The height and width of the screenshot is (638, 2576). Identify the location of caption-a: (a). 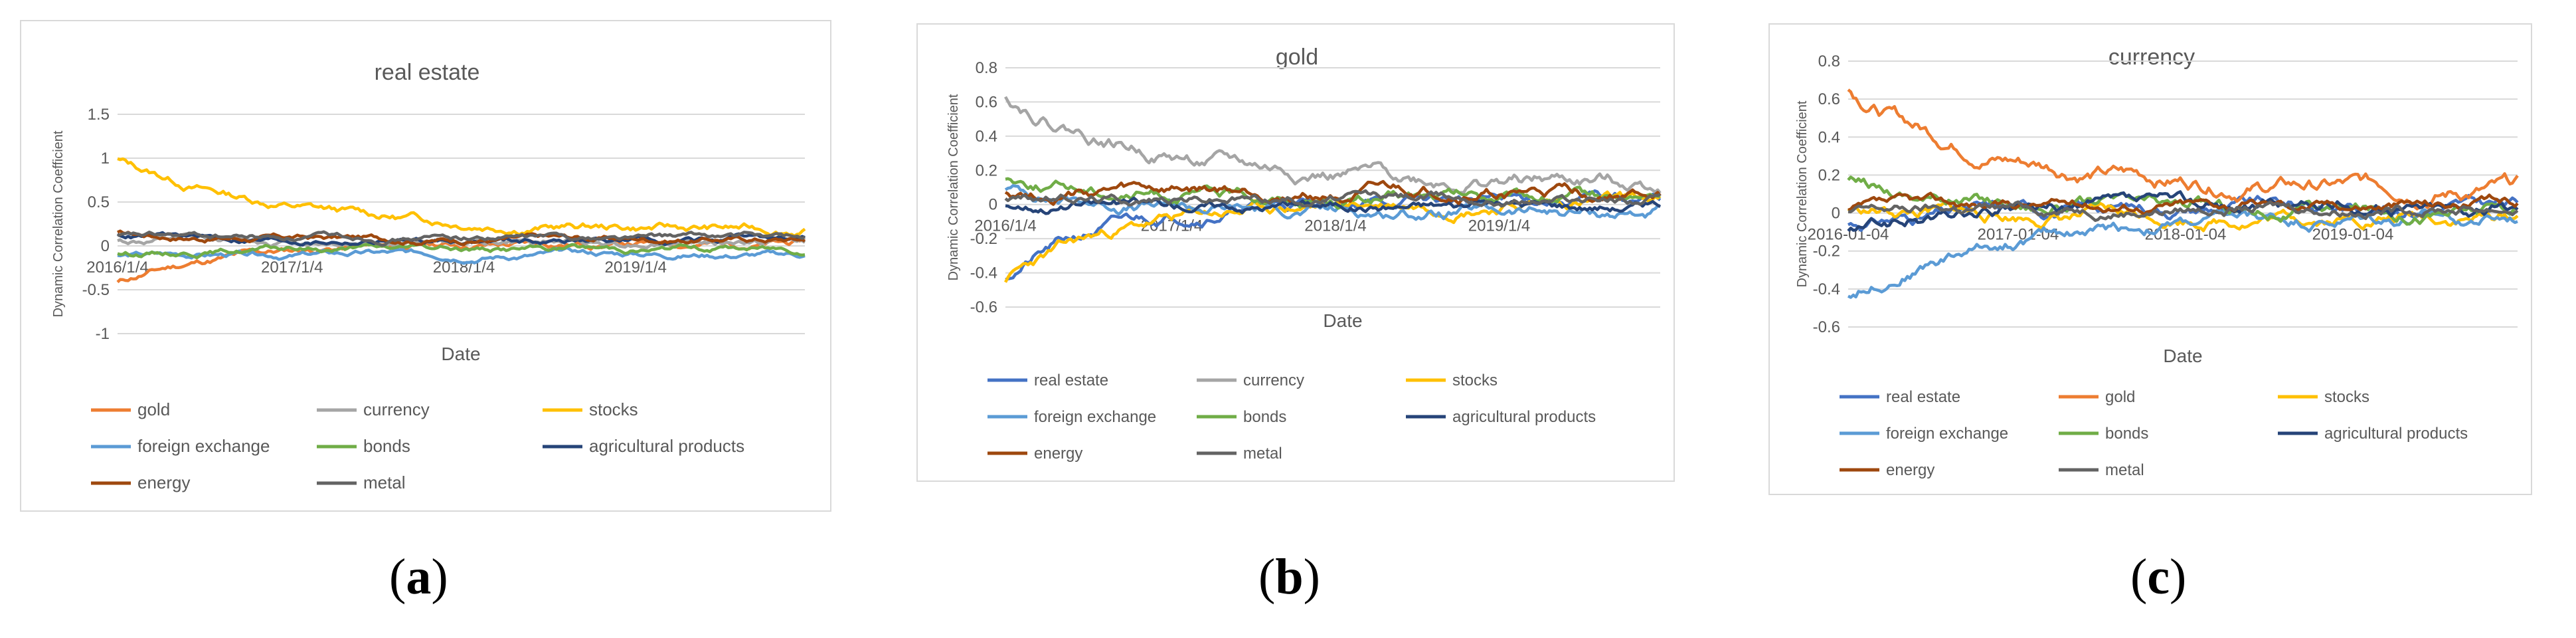
(418, 577).